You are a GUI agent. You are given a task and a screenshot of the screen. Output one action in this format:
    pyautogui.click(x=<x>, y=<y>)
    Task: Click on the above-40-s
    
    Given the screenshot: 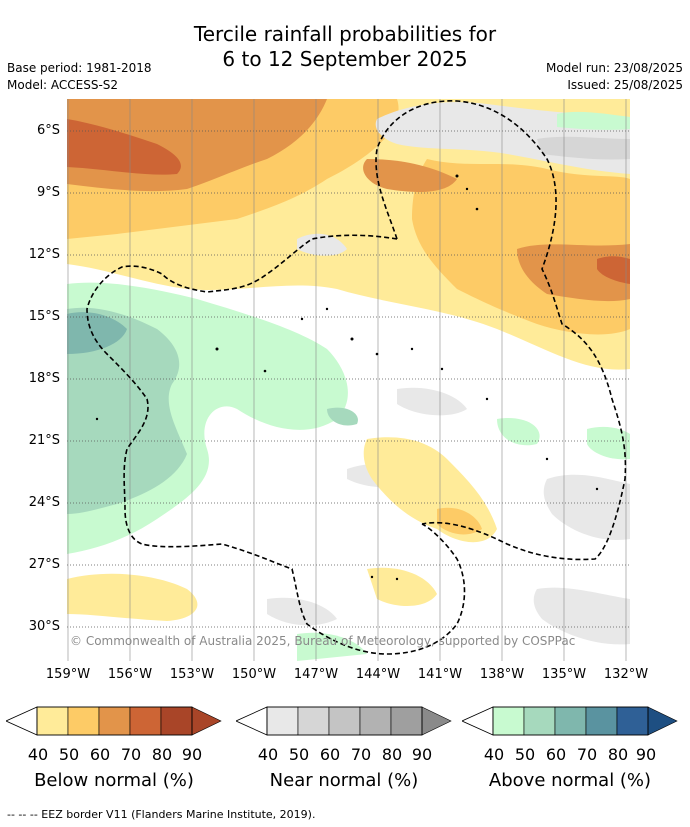 What is the action you would take?
    pyautogui.click(x=332, y=646)
    